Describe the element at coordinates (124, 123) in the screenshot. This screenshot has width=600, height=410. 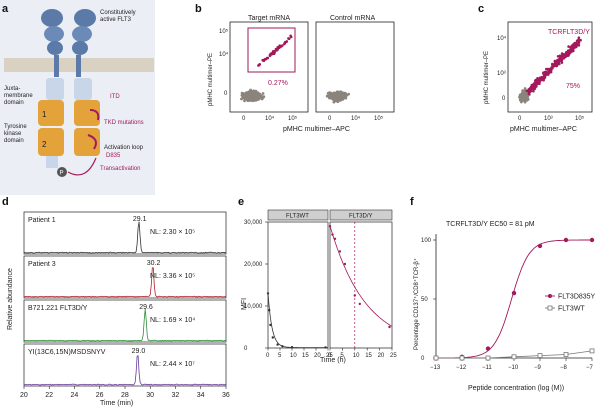
I see `tkd-label: TKD mutations` at that location.